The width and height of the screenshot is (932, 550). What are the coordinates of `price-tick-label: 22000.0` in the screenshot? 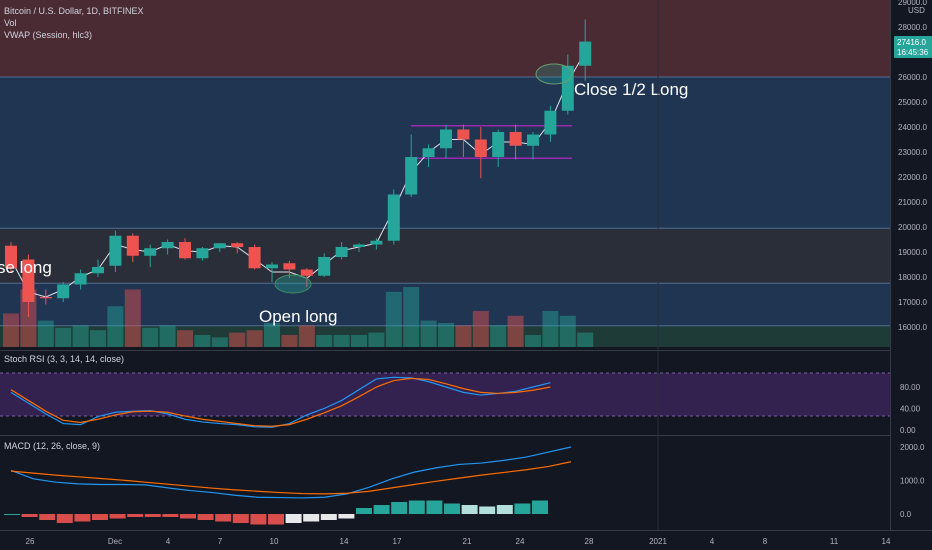 It's located at (912, 177).